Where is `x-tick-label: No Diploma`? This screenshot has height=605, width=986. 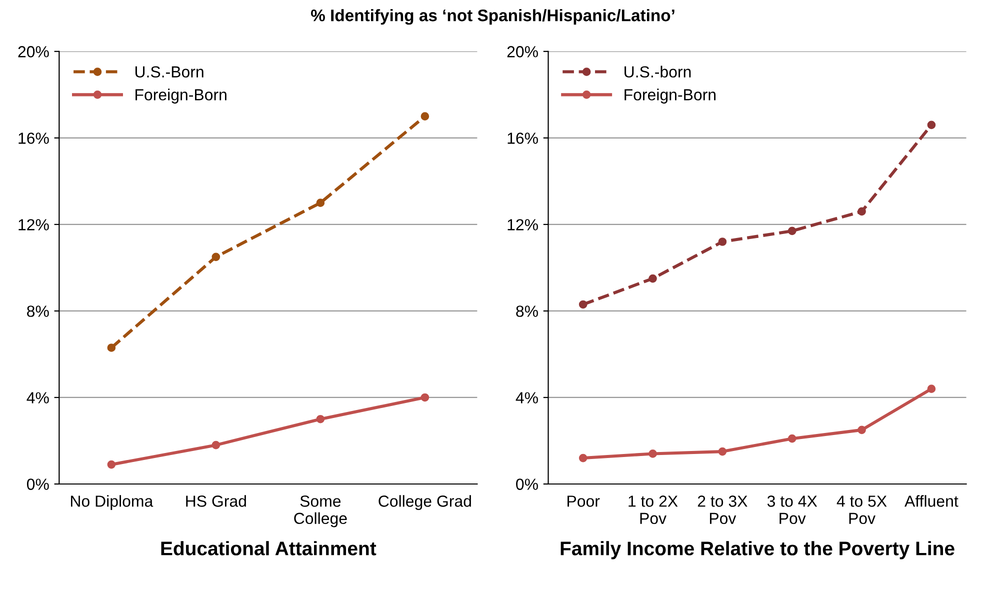 x-tick-label: No Diploma is located at coordinates (112, 502).